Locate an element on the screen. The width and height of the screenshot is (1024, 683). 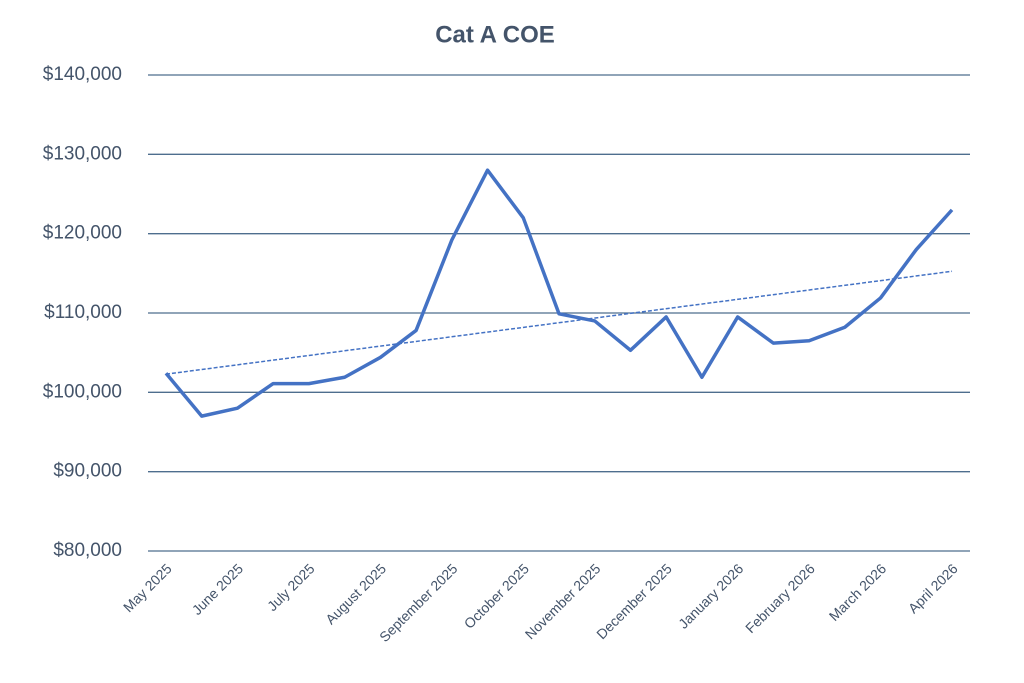
y-tick-label: $80,000 is located at coordinates (87, 550).